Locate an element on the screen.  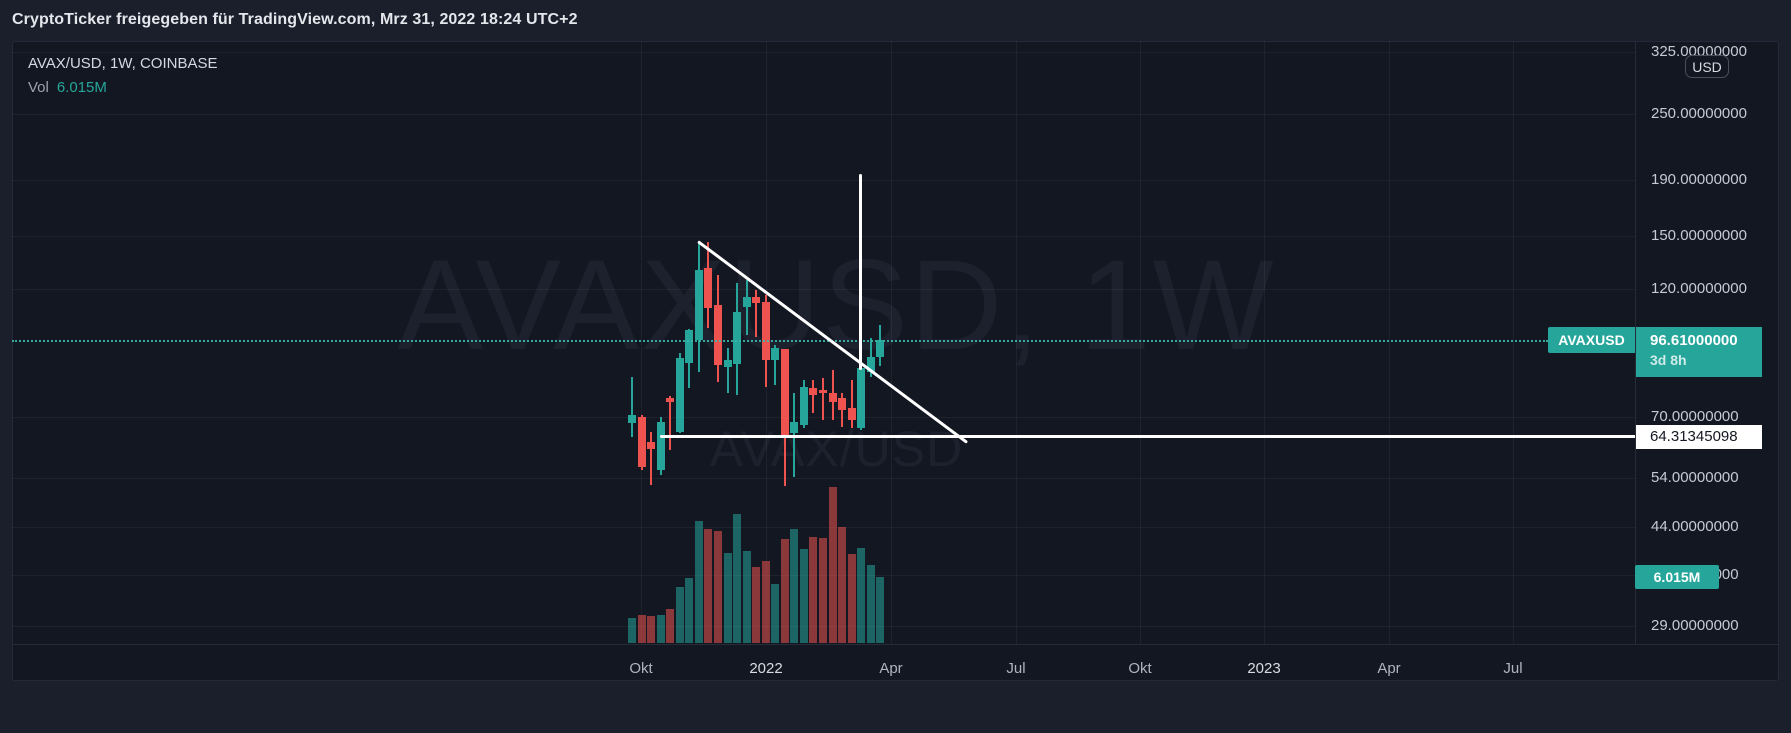
price-tick-label: 120.00000000 is located at coordinates (1699, 288).